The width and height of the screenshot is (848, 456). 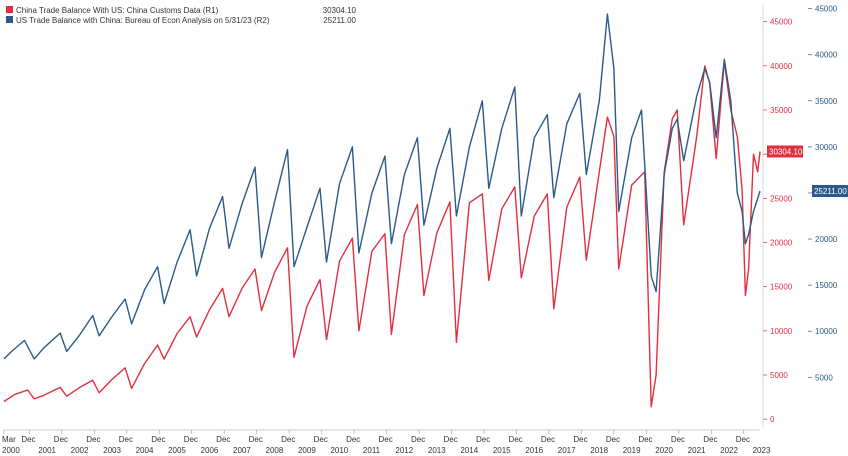 I want to click on legend-value-red: 30304.10, so click(x=340, y=10).